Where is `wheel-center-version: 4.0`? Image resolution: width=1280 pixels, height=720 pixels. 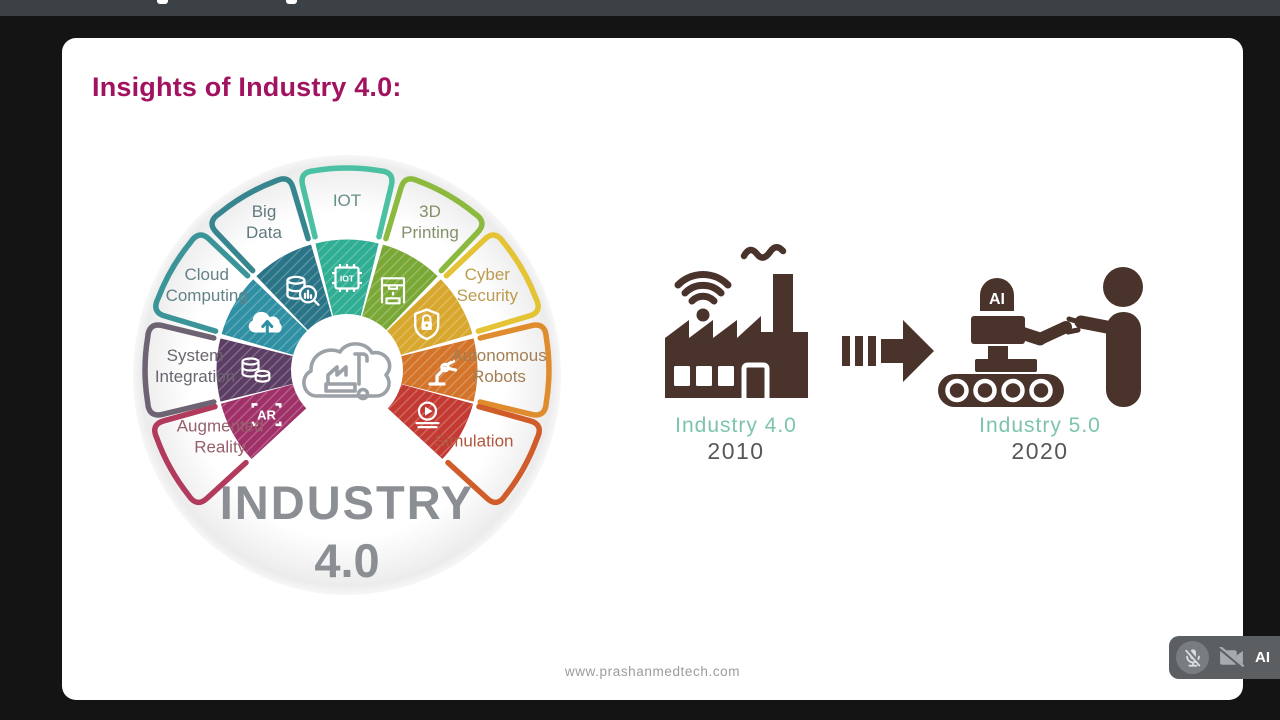 wheel-center-version: 4.0 is located at coordinates (346, 560).